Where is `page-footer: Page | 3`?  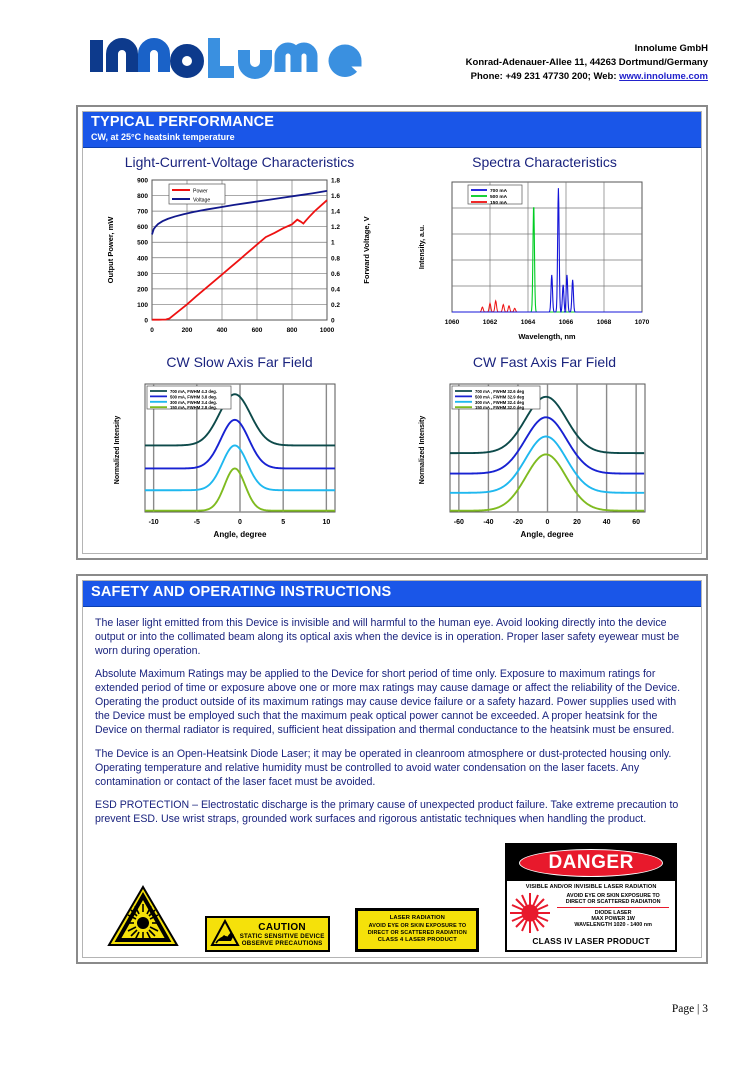
page-footer: Page | 3 is located at coordinates (689, 1009).